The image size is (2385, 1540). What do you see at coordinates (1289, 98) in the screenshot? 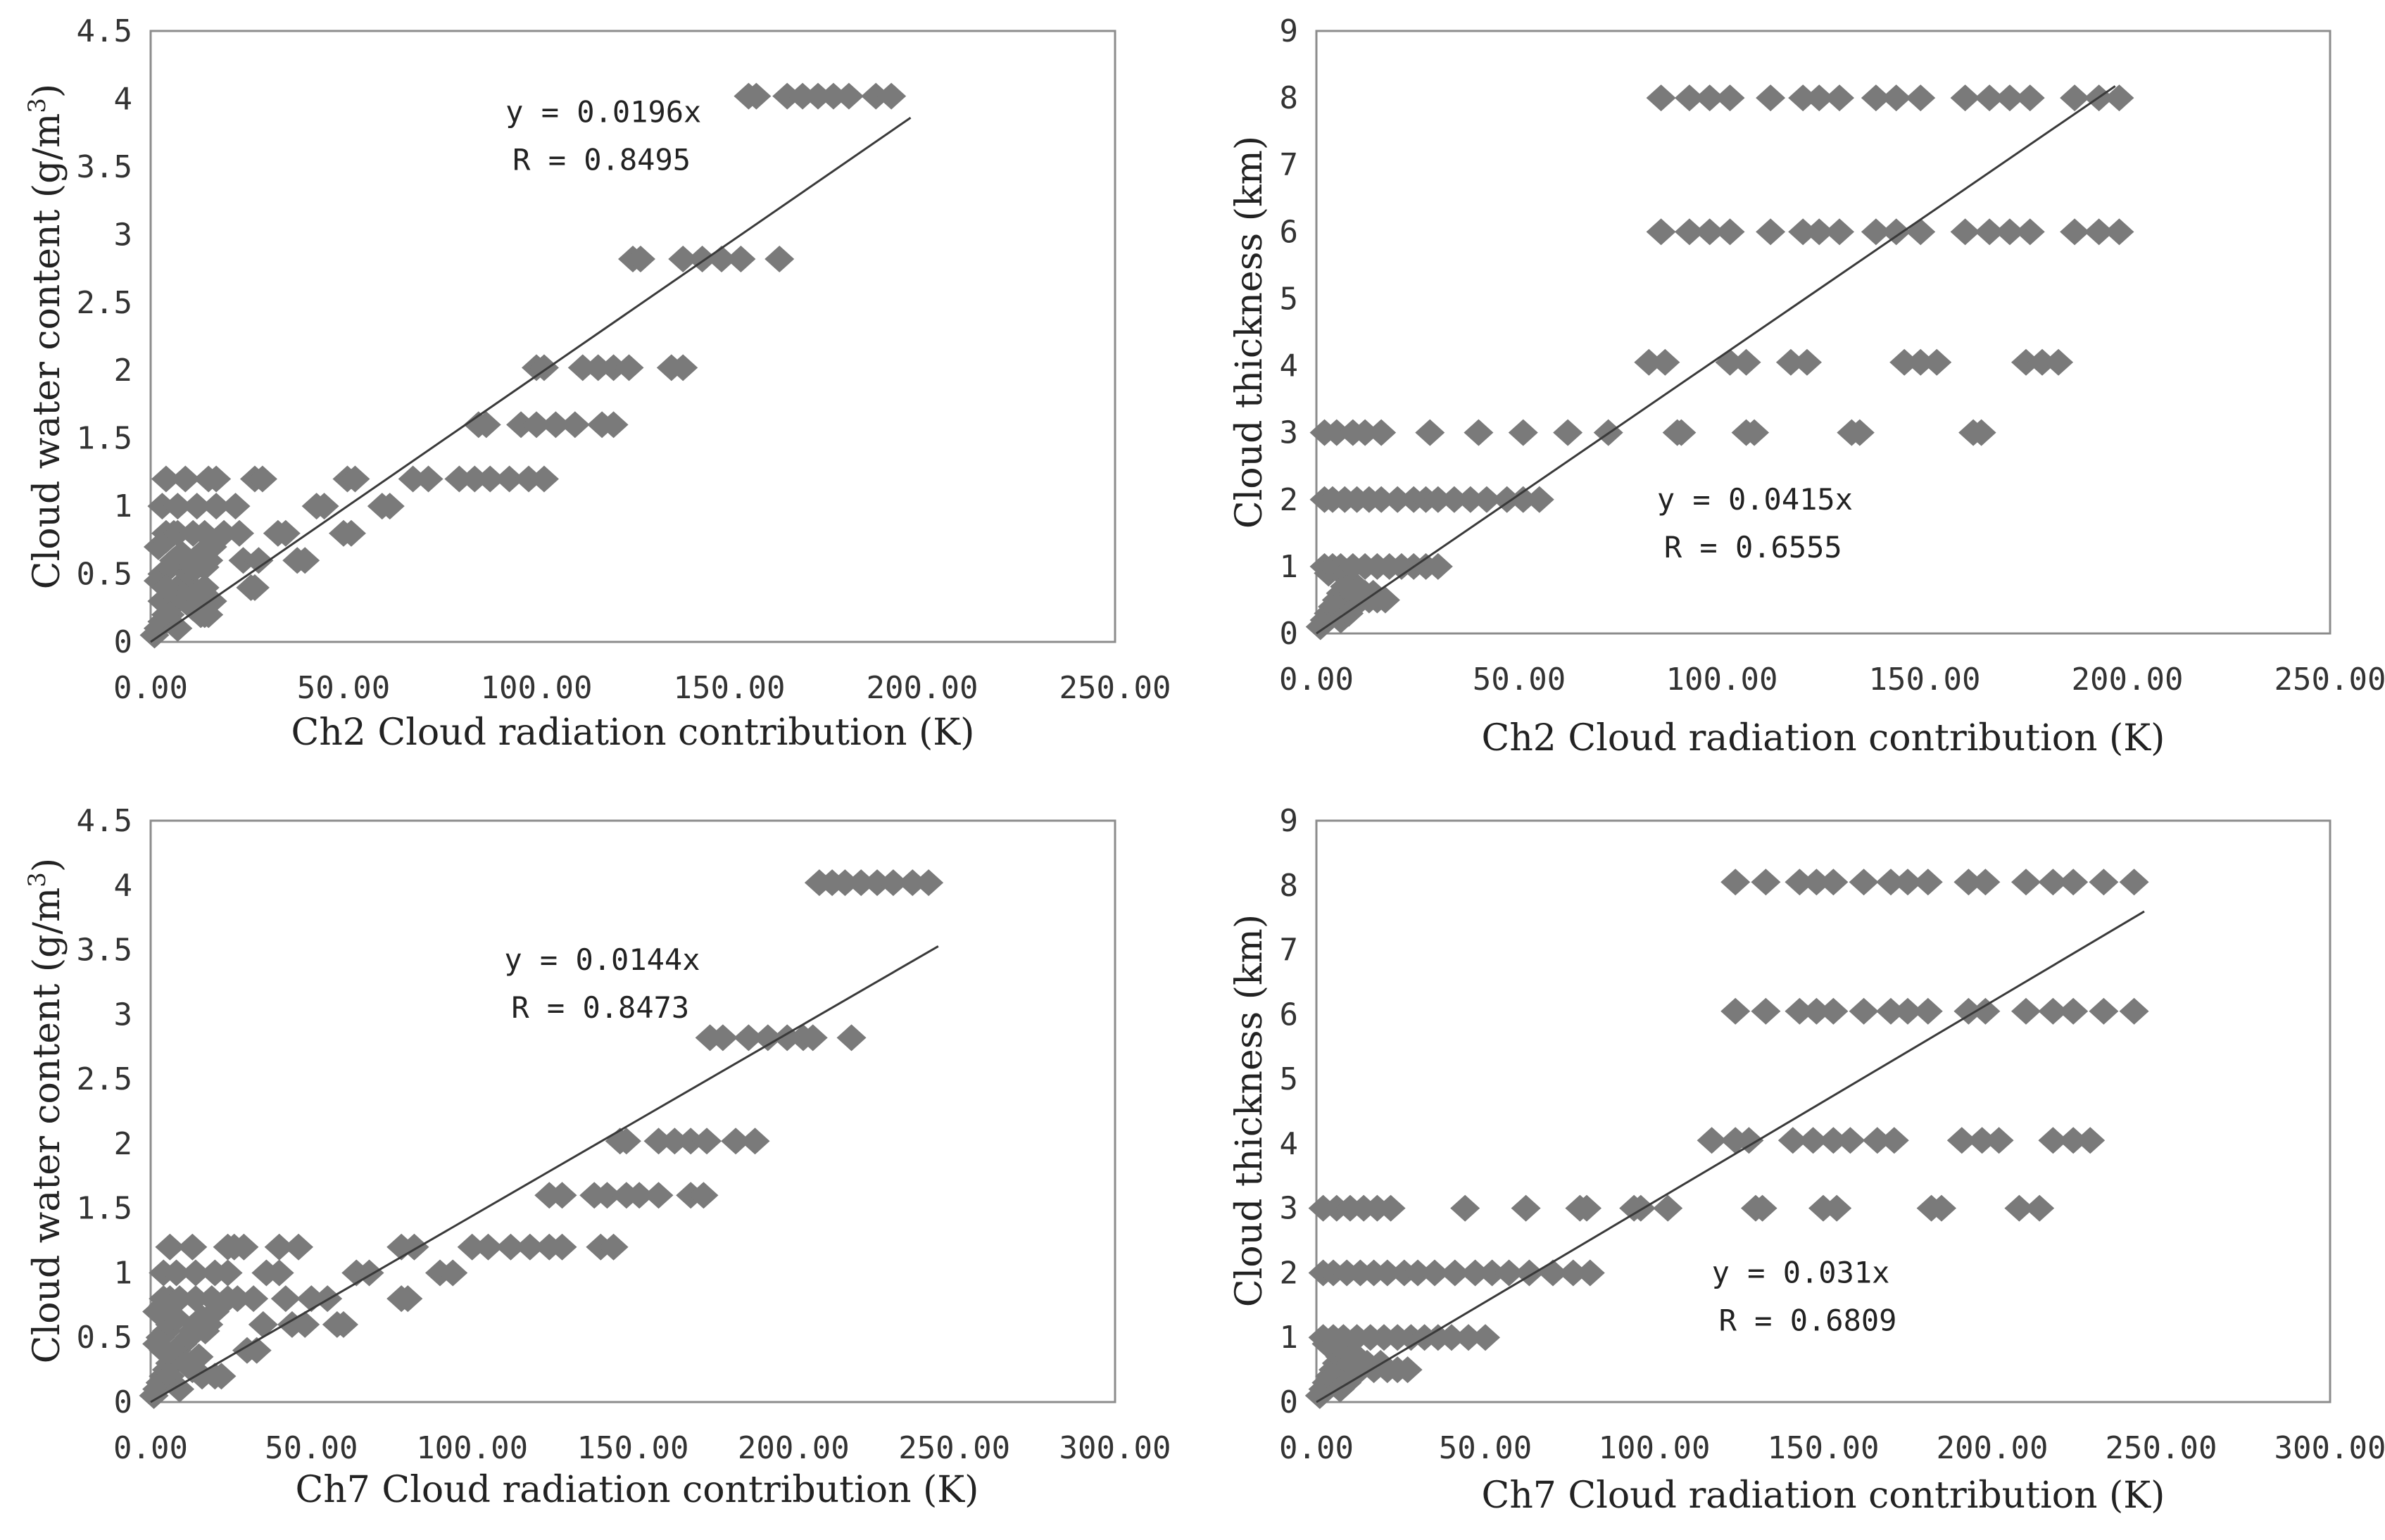
I see `y-tick-label: 8` at bounding box center [1289, 98].